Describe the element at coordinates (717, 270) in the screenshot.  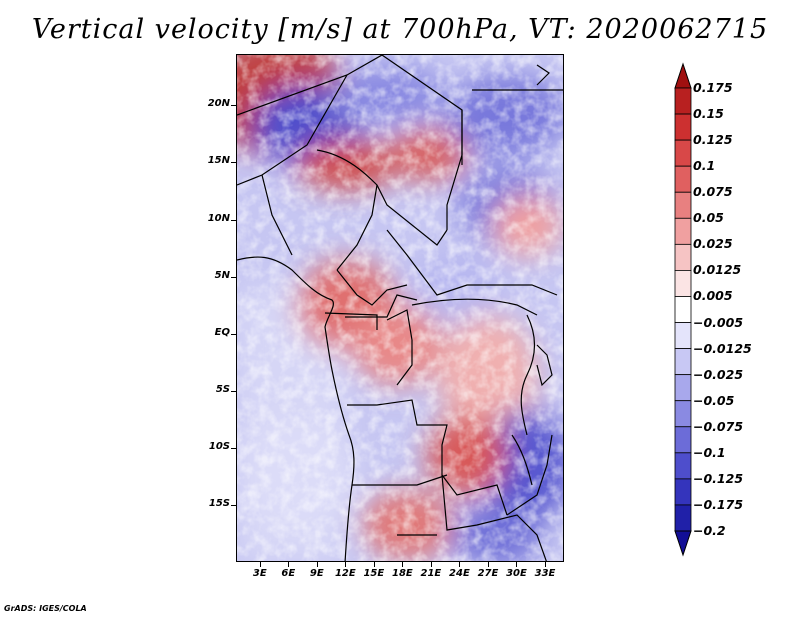
I see `colorbar-label: 0.0125` at that location.